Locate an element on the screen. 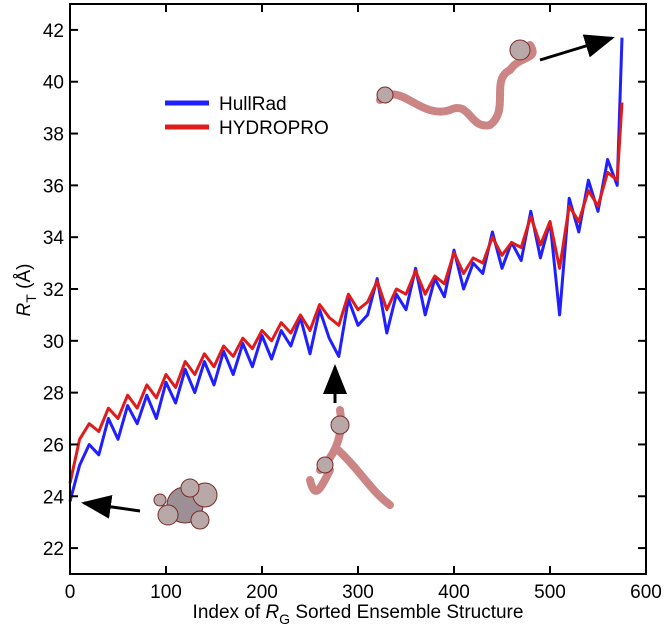 This screenshot has width=664, height=641. y-tick-label: 30 is located at coordinates (53, 342).